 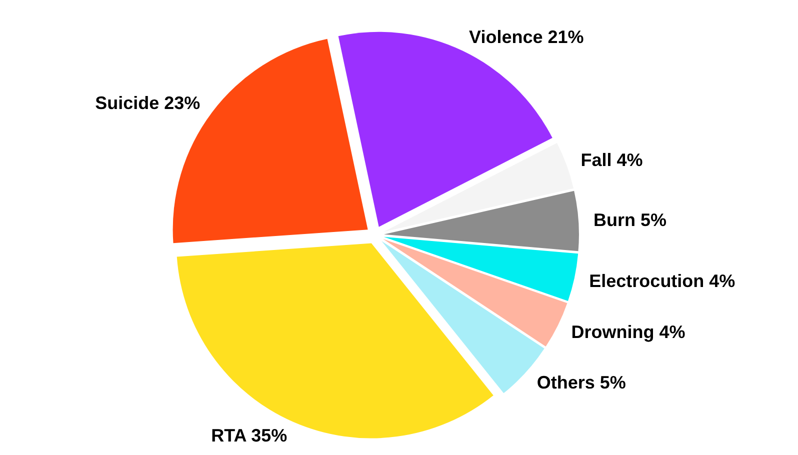 What do you see at coordinates (662, 280) in the screenshot?
I see `slice-label: Electrocution 4%` at bounding box center [662, 280].